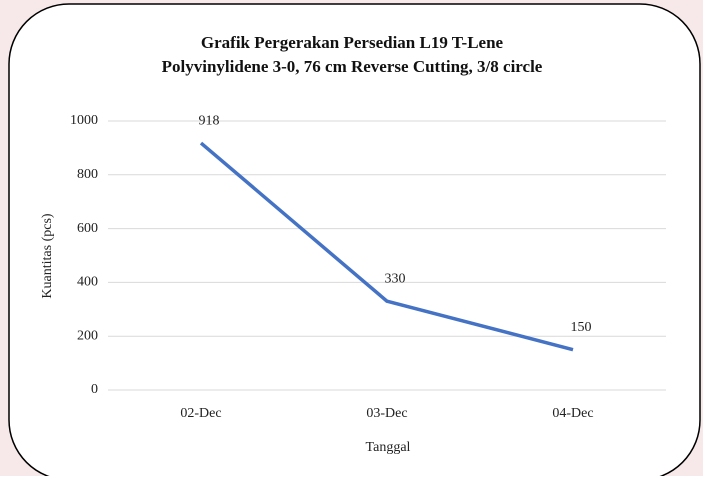  Describe the element at coordinates (87, 174) in the screenshot. I see `y-tick-label: 800` at that location.